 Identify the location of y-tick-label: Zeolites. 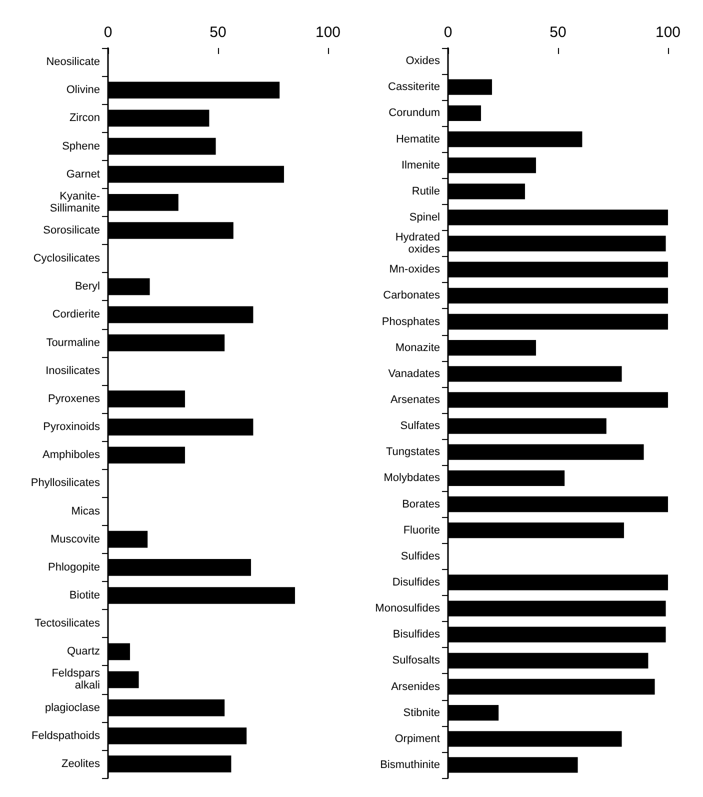
(80, 764).